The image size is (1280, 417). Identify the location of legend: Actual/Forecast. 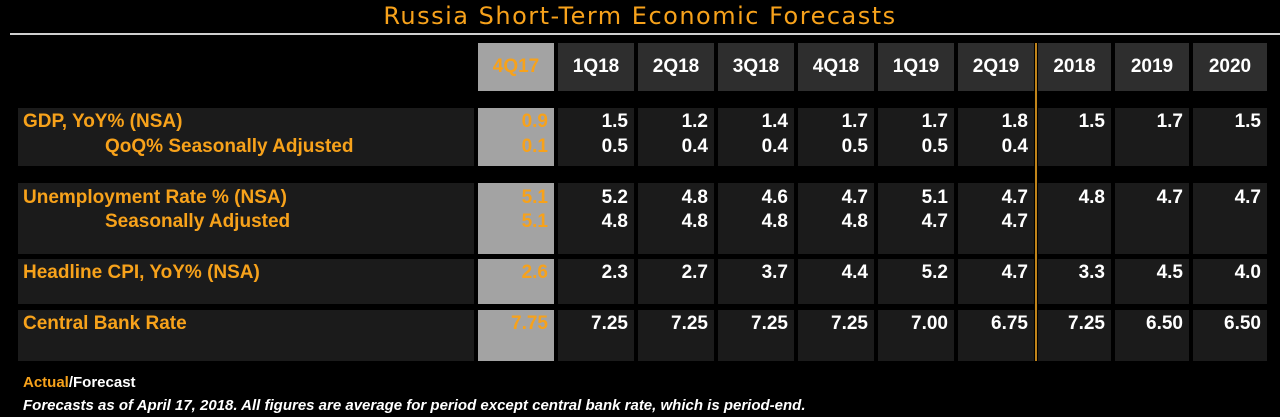
(79, 382).